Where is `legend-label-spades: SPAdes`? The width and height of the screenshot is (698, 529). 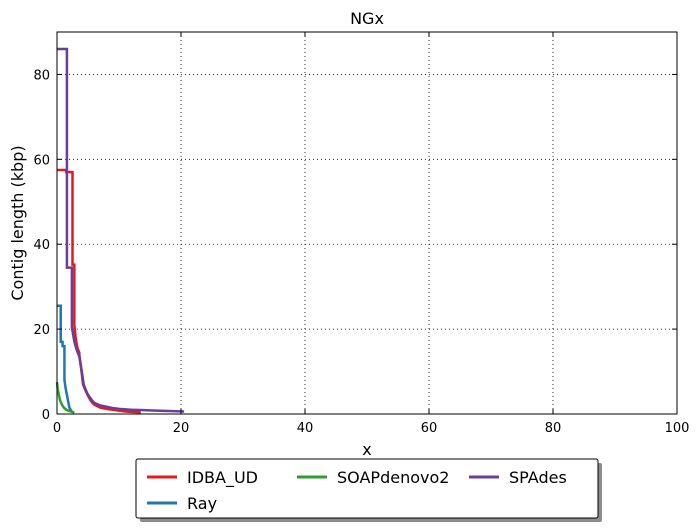 legend-label-spades: SPAdes is located at coordinates (538, 477).